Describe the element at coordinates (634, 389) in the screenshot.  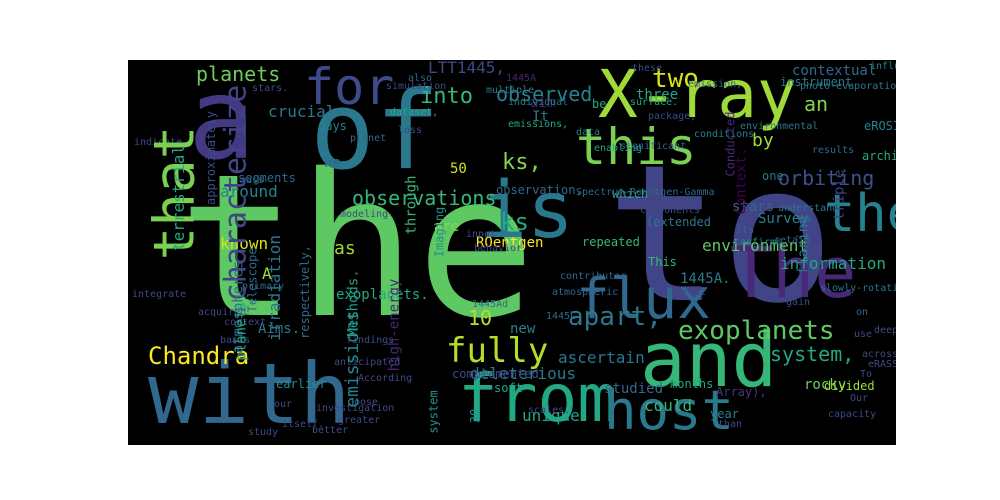
I see `word: studied` at that location.